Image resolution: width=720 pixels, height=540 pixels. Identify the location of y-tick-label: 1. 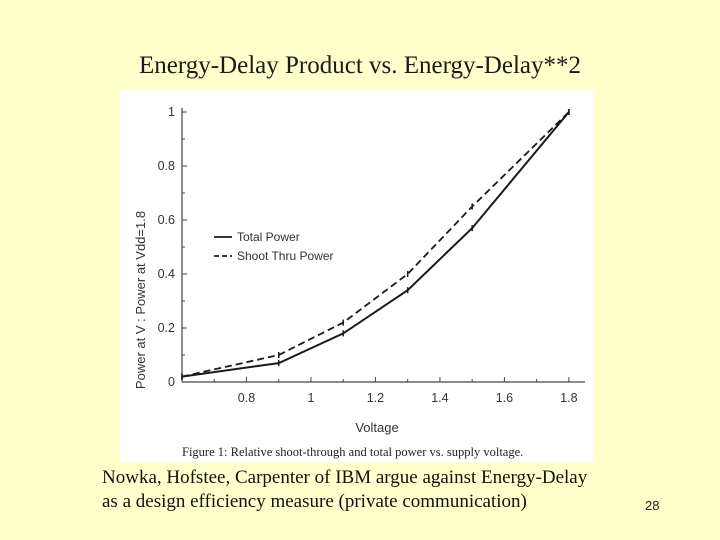
(171, 112).